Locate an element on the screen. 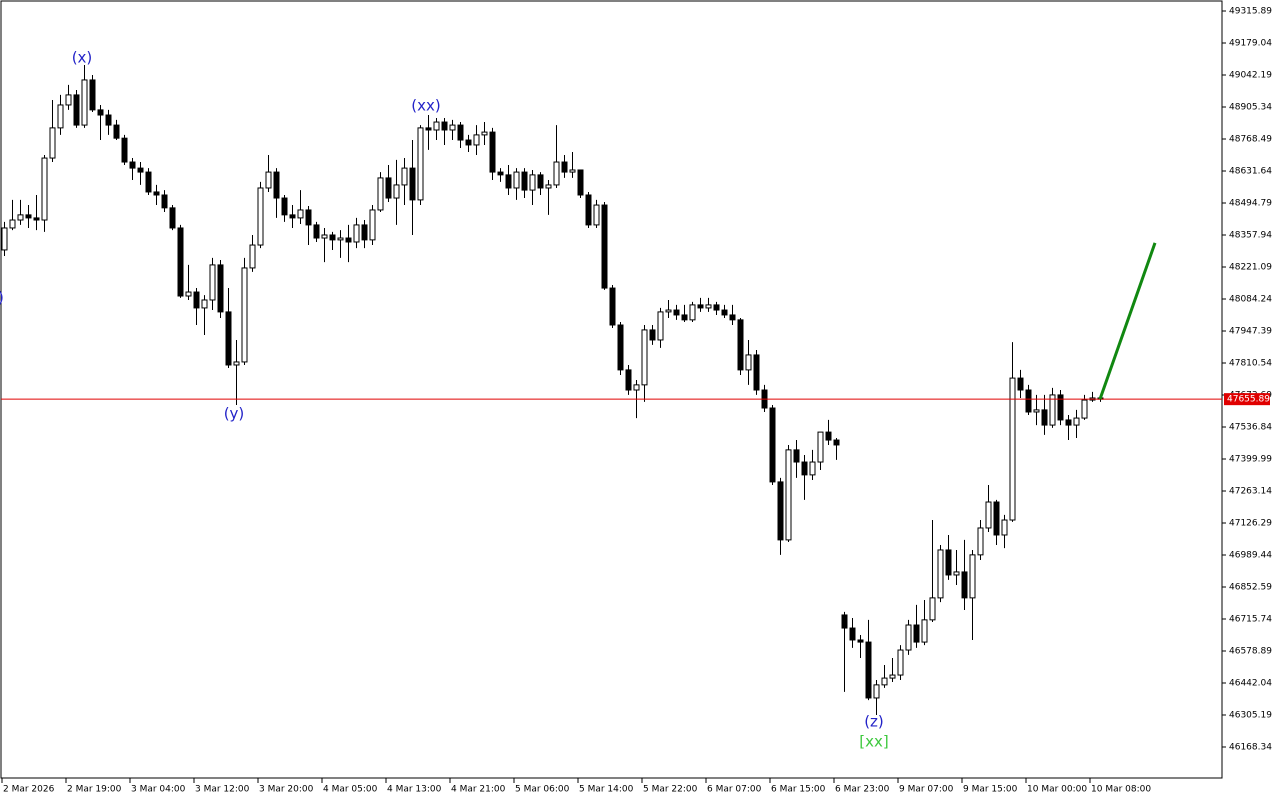  wave-label: (x) is located at coordinates (82, 58).